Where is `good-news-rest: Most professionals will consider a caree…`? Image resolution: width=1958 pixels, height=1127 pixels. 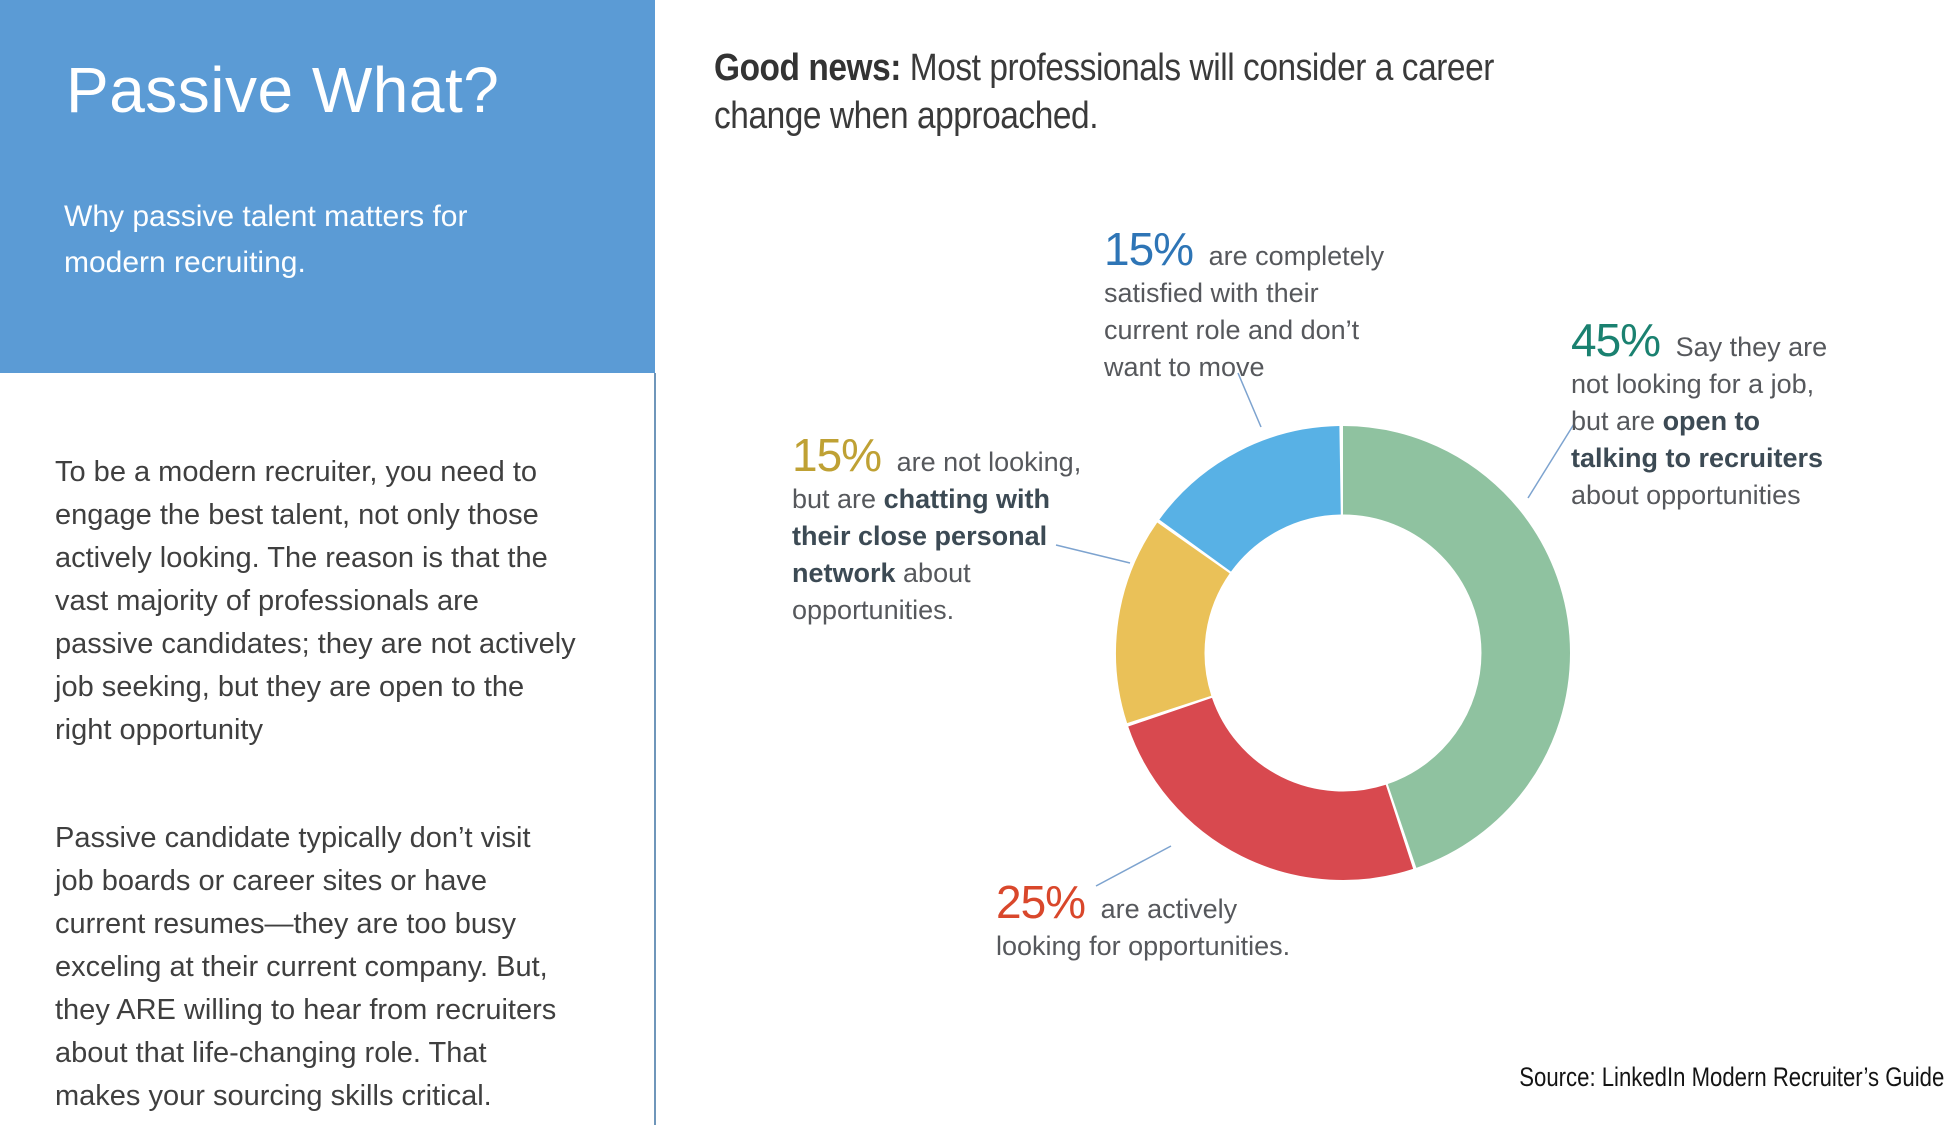
good-news-rest: Most professionals will consider a caree… is located at coordinates (1104, 92).